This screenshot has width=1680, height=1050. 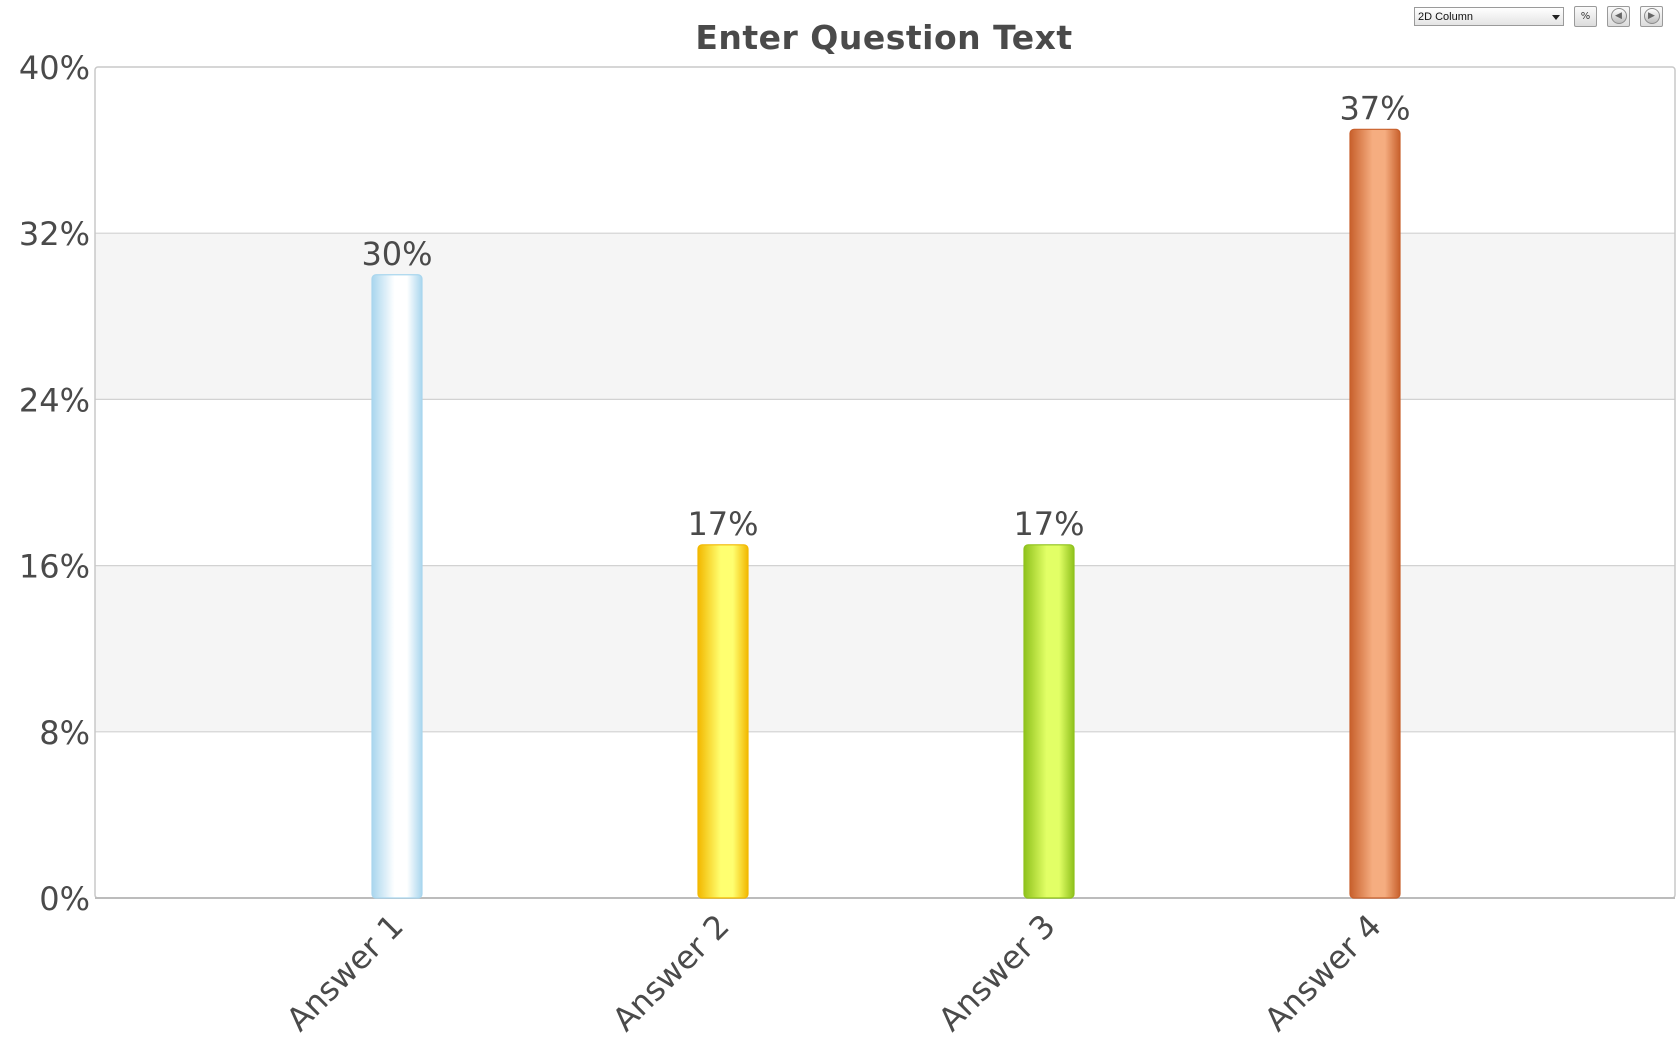 What do you see at coordinates (1374, 108) in the screenshot?
I see `data-label: 37%` at bounding box center [1374, 108].